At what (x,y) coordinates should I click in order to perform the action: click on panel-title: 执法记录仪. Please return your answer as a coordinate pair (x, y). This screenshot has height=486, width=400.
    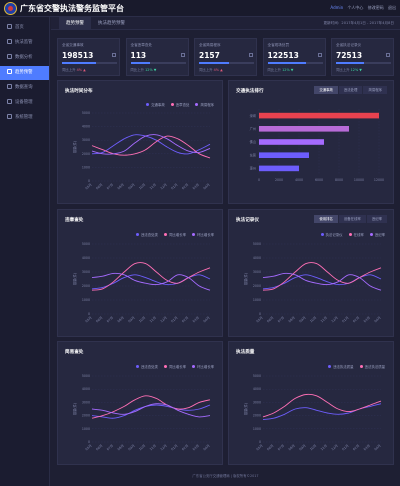
    Looking at the image, I should click on (247, 220).